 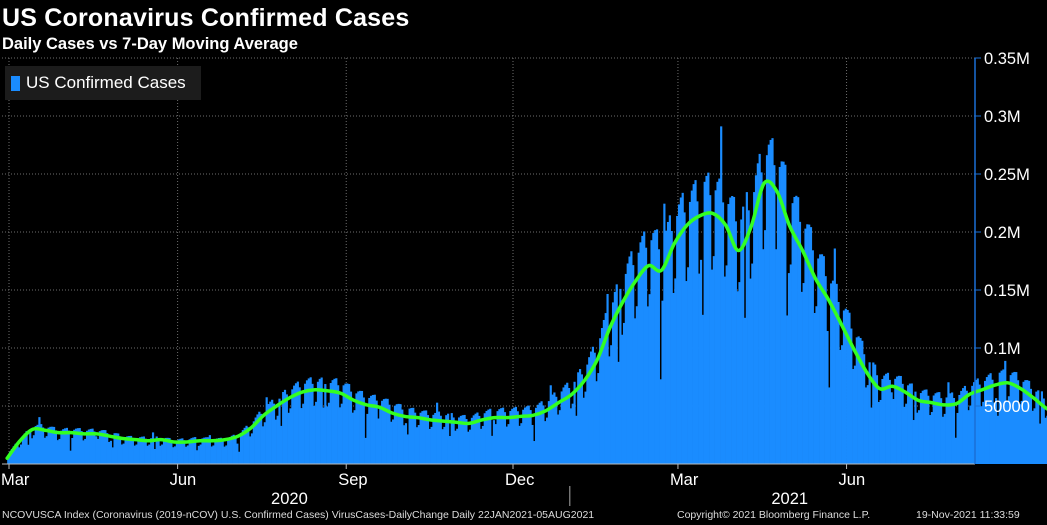 I want to click on footer-copyright: Copyright© 2021 Bloomberg Finance L.P., so click(x=774, y=515).